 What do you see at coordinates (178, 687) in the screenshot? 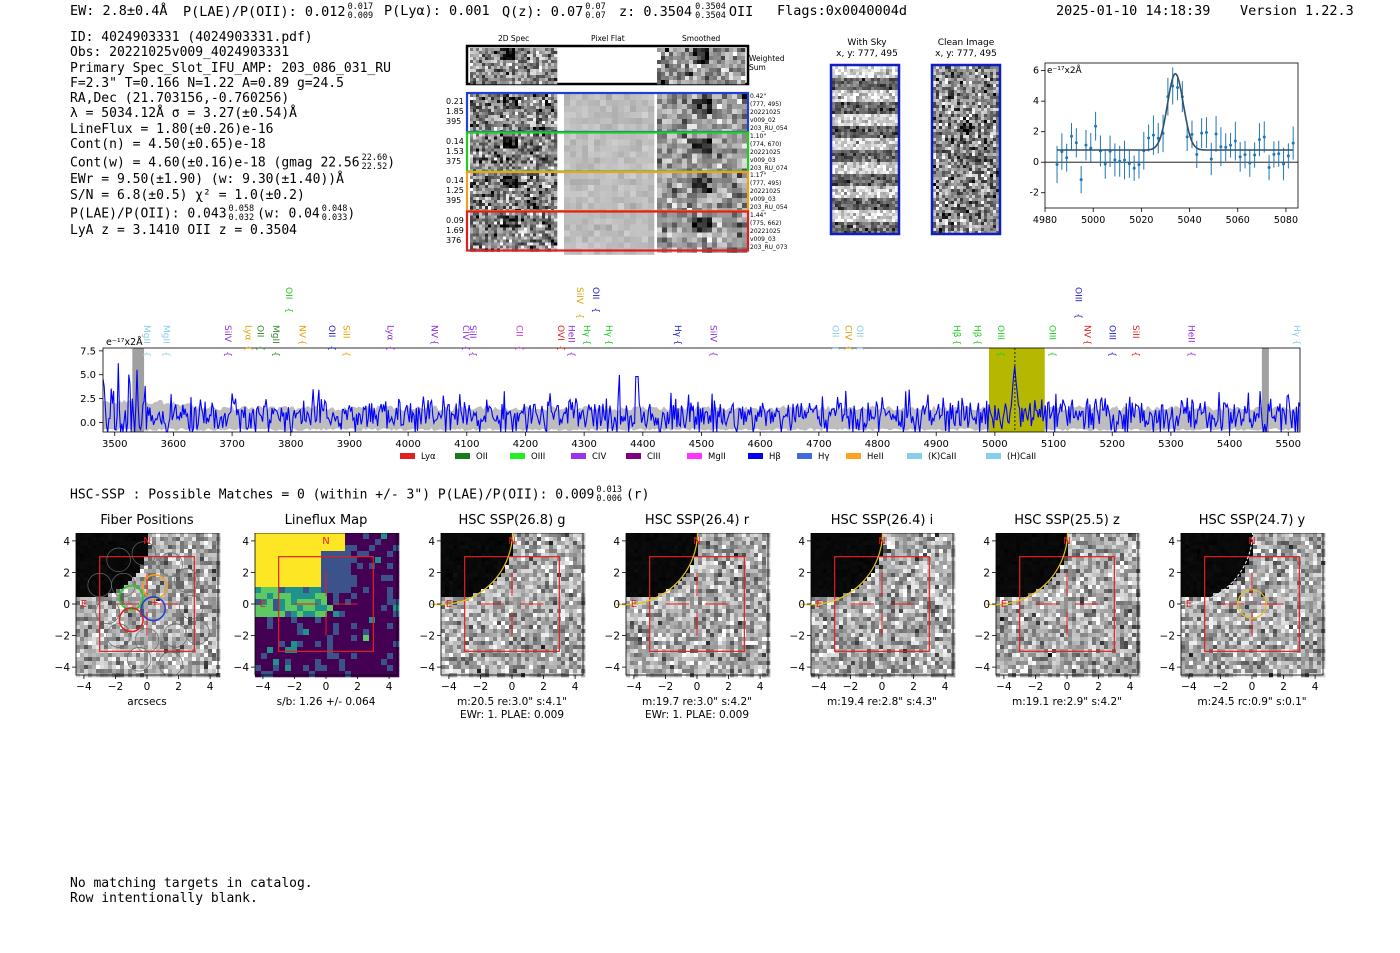
I see `hsc-xtick: 2` at bounding box center [178, 687].